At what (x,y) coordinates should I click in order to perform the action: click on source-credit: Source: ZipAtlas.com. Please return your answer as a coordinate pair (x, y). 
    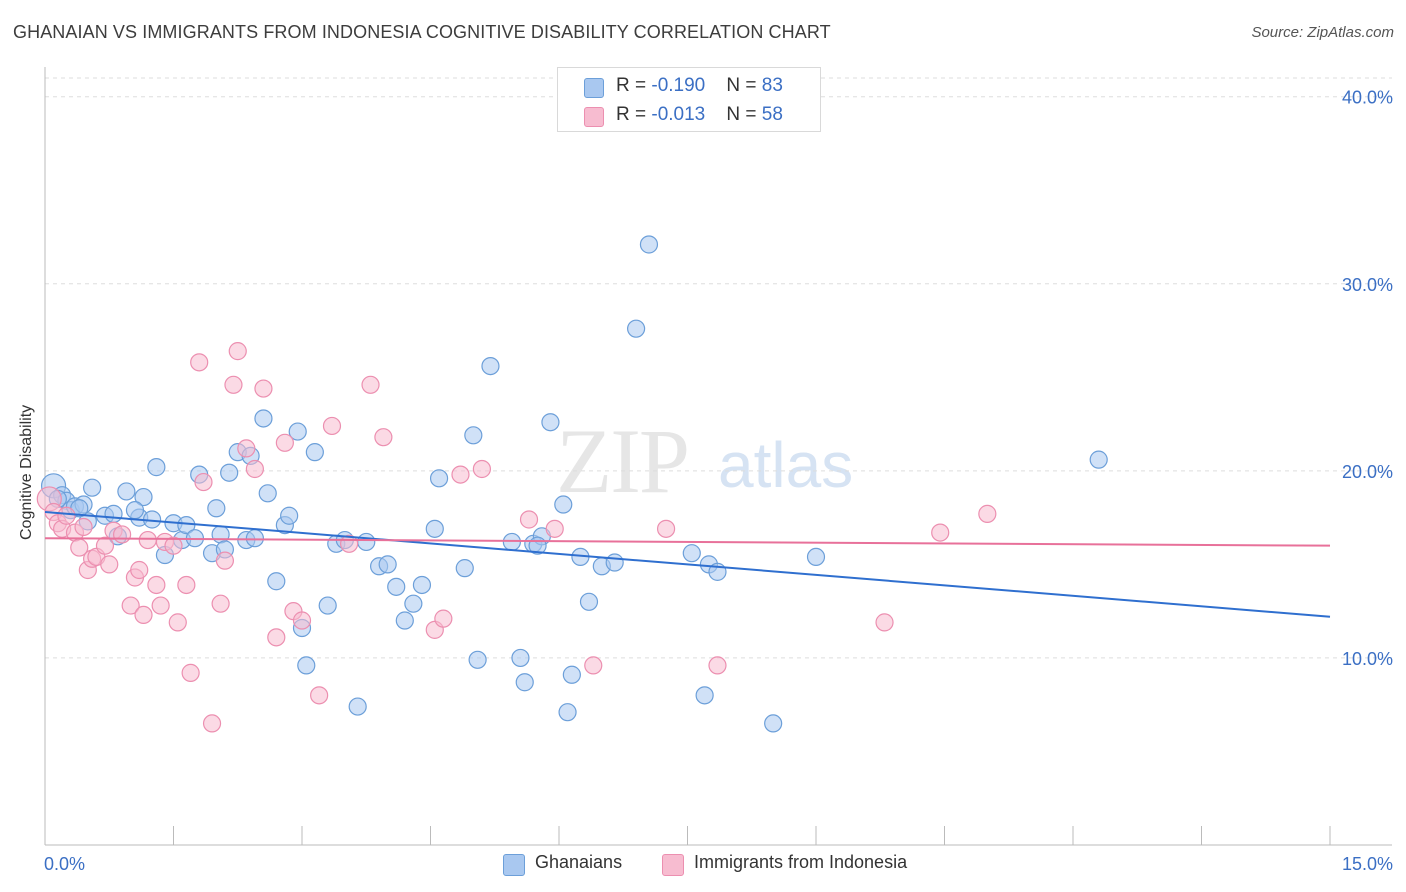
    Looking at the image, I should click on (1322, 32).